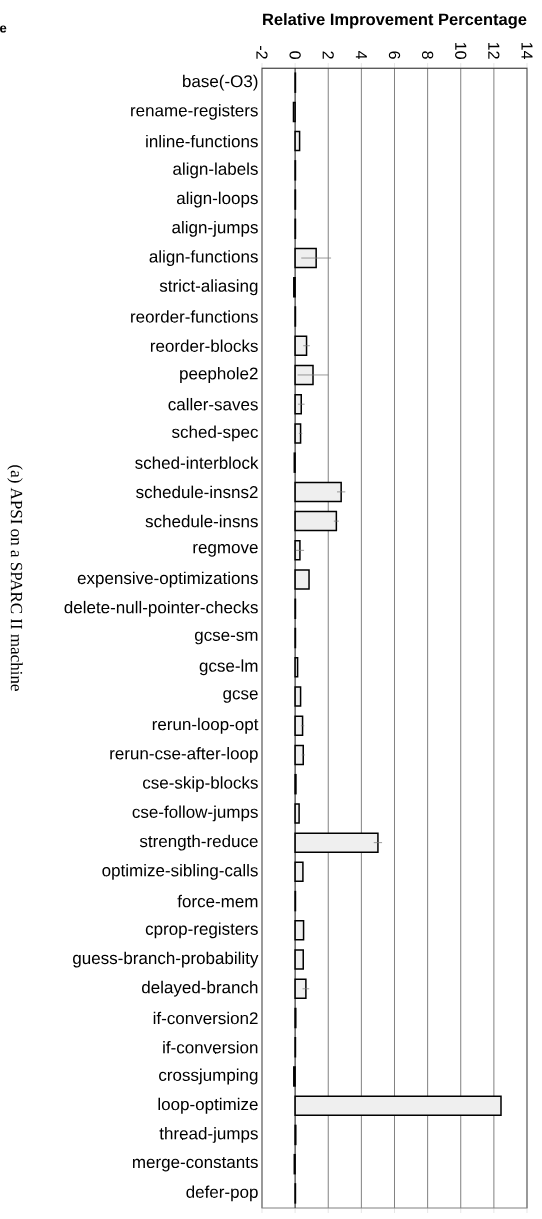 The height and width of the screenshot is (1219, 542). What do you see at coordinates (395, 21) in the screenshot?
I see `x-axis-title: Relative Improvement Percentage` at bounding box center [395, 21].